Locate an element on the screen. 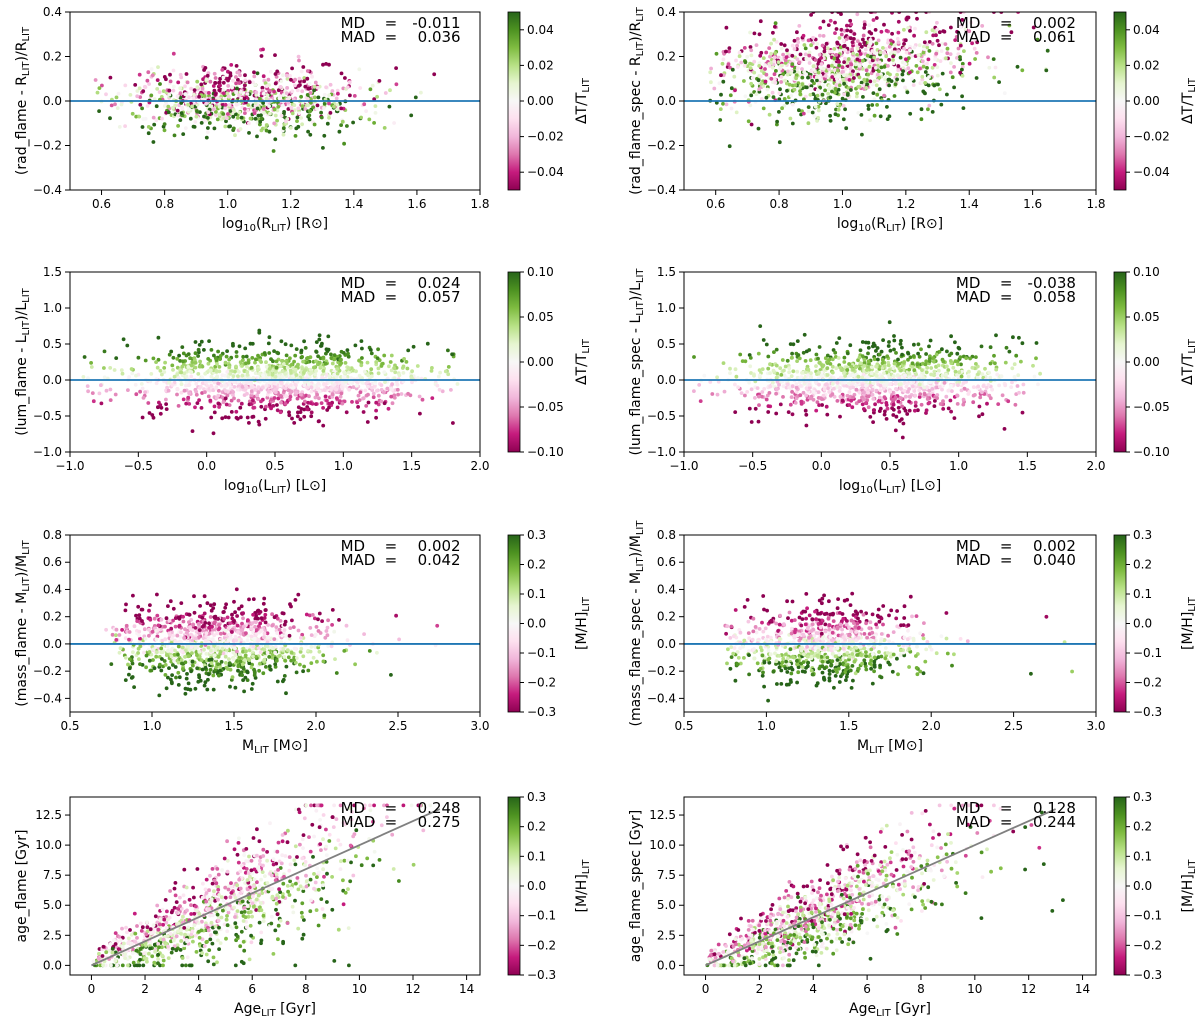 The image size is (1200, 1028). colorbar-label-part: LIT is located at coordinates (586, 85).